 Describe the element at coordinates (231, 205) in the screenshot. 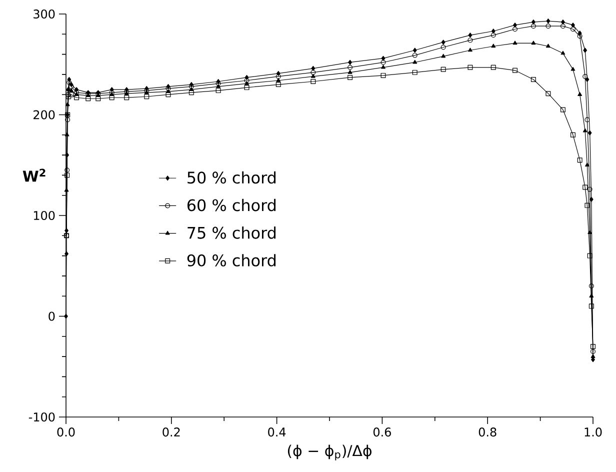

I see `legend-label: 60 % chord` at that location.